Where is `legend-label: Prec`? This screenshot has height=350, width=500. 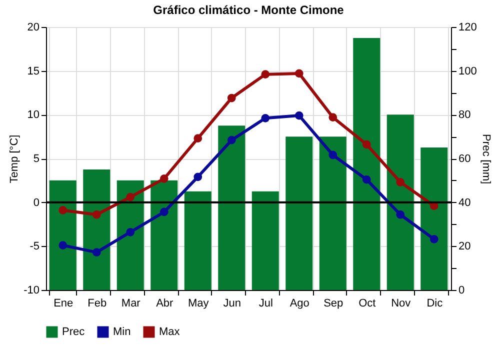
legend-label: Prec is located at coordinates (74, 332).